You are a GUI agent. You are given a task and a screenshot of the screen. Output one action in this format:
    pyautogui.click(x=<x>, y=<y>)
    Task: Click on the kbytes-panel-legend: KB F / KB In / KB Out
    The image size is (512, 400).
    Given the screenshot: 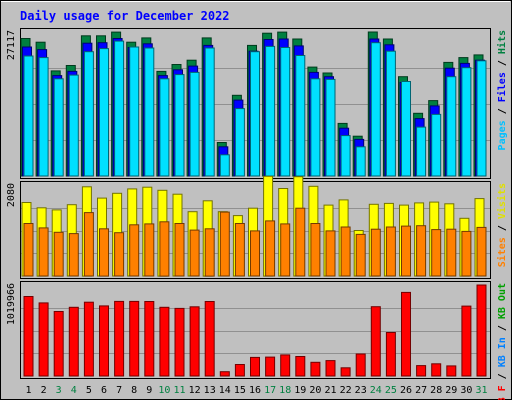 What is the action you would take?
    pyautogui.click(x=502, y=341)
    